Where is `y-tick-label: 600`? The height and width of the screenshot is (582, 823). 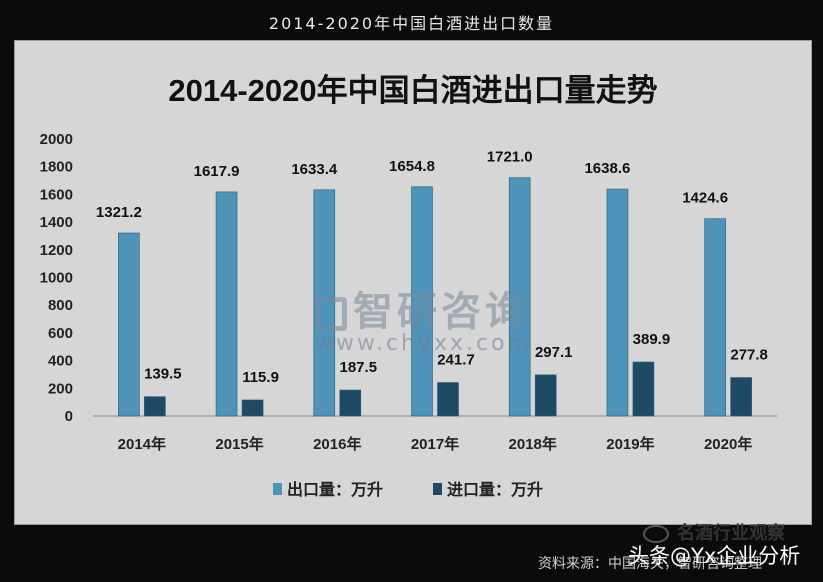
y-tick-label: 600 is located at coordinates (60, 333).